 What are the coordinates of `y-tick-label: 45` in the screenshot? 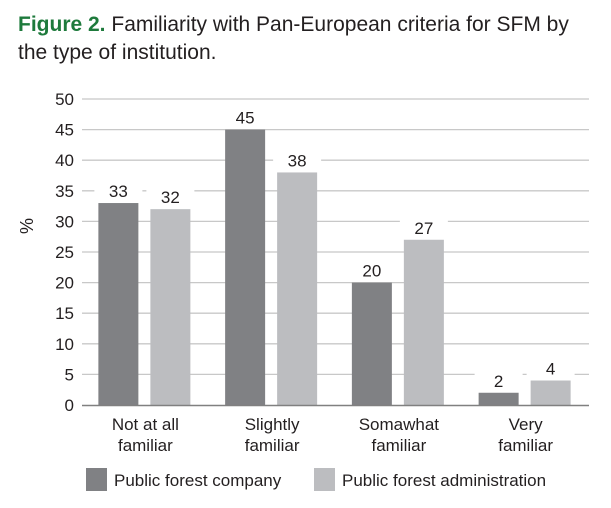 It's located at (64, 130).